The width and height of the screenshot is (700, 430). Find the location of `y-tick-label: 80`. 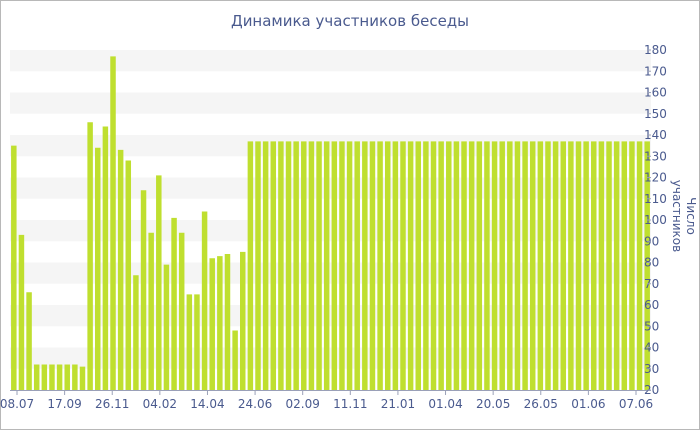

y-tick-label: 80 is located at coordinates (651, 263).